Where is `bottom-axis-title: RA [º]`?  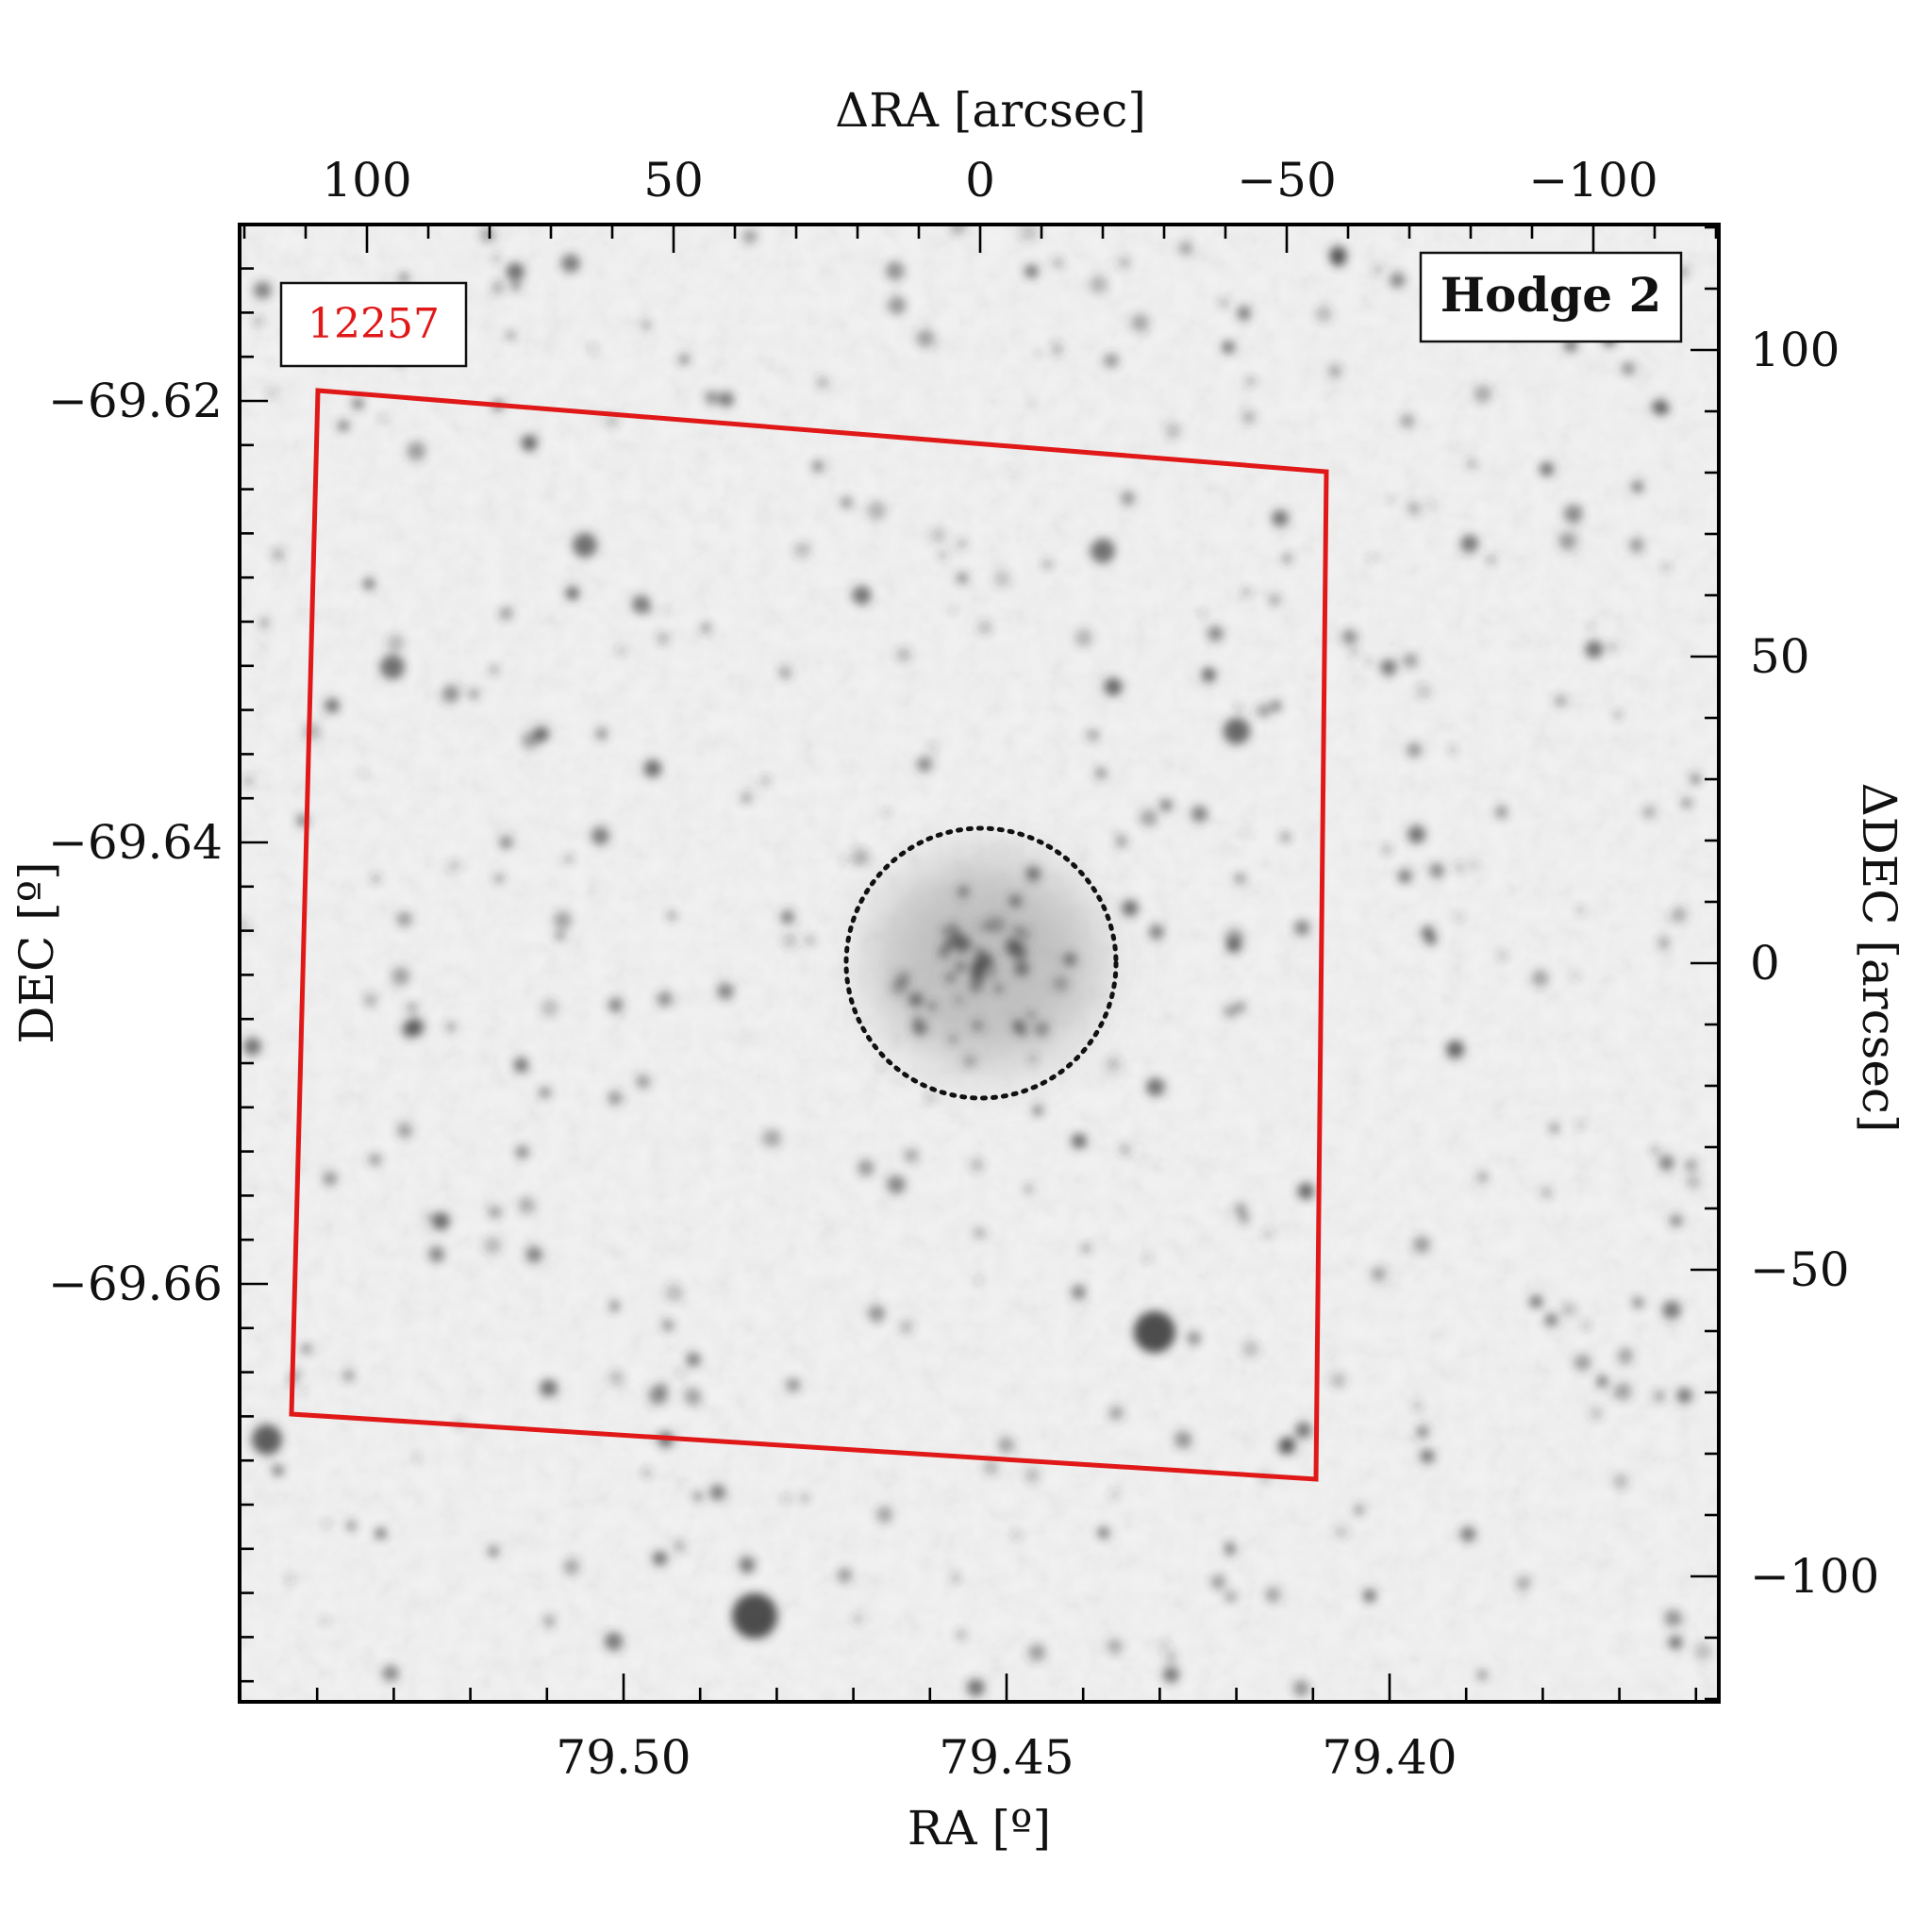
bottom-axis-title: RA [º] is located at coordinates (979, 1829).